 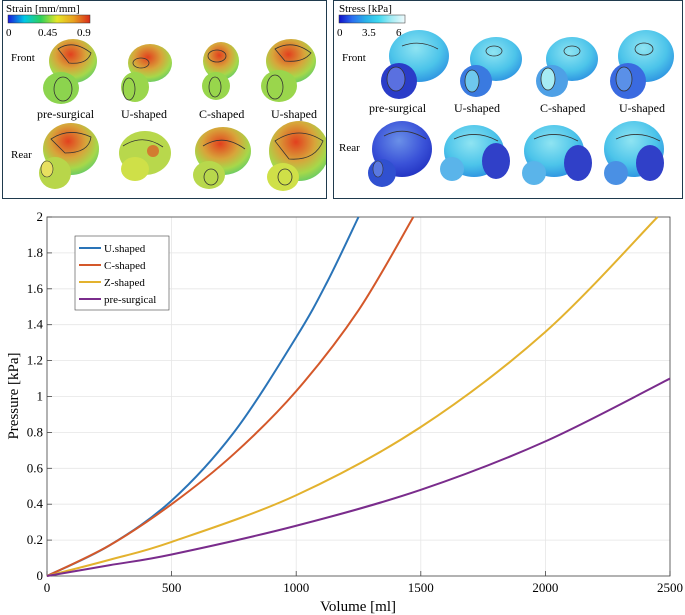 What do you see at coordinates (398, 108) in the screenshot?
I see `stress-label-pre-surgical: pre-surgical` at bounding box center [398, 108].